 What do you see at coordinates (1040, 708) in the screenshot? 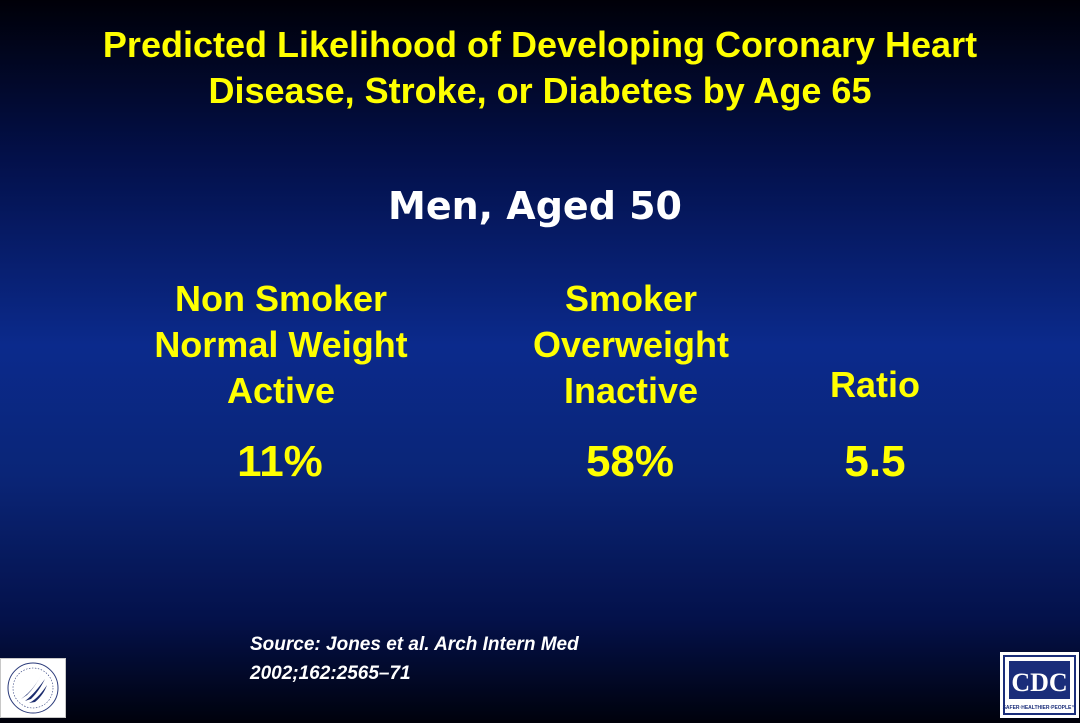
I see `cdc-logo-tagline: SAFER·HEALTHIER·PEOPLE™` at bounding box center [1040, 708].